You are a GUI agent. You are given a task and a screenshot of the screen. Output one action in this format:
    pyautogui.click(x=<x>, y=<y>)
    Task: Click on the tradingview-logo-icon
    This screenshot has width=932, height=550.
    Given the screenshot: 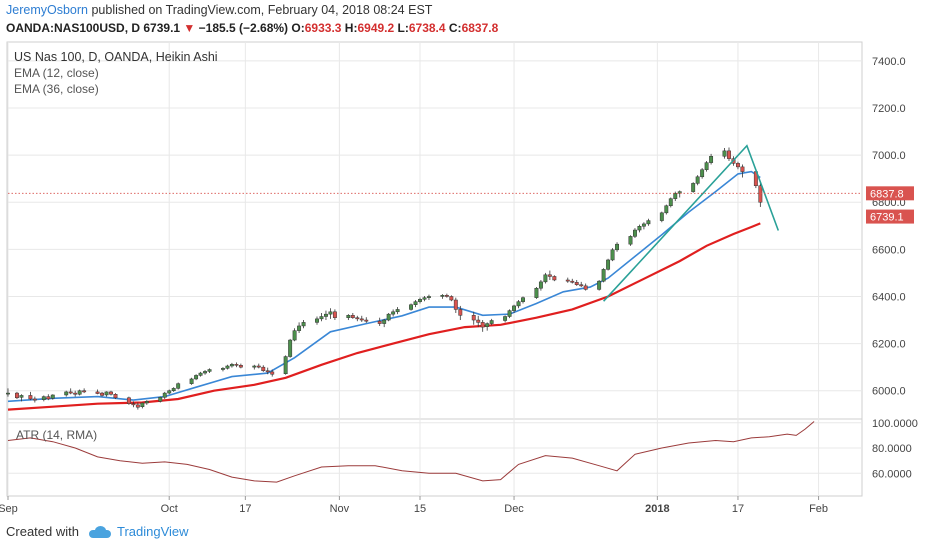 What is the action you would take?
    pyautogui.click(x=99, y=531)
    